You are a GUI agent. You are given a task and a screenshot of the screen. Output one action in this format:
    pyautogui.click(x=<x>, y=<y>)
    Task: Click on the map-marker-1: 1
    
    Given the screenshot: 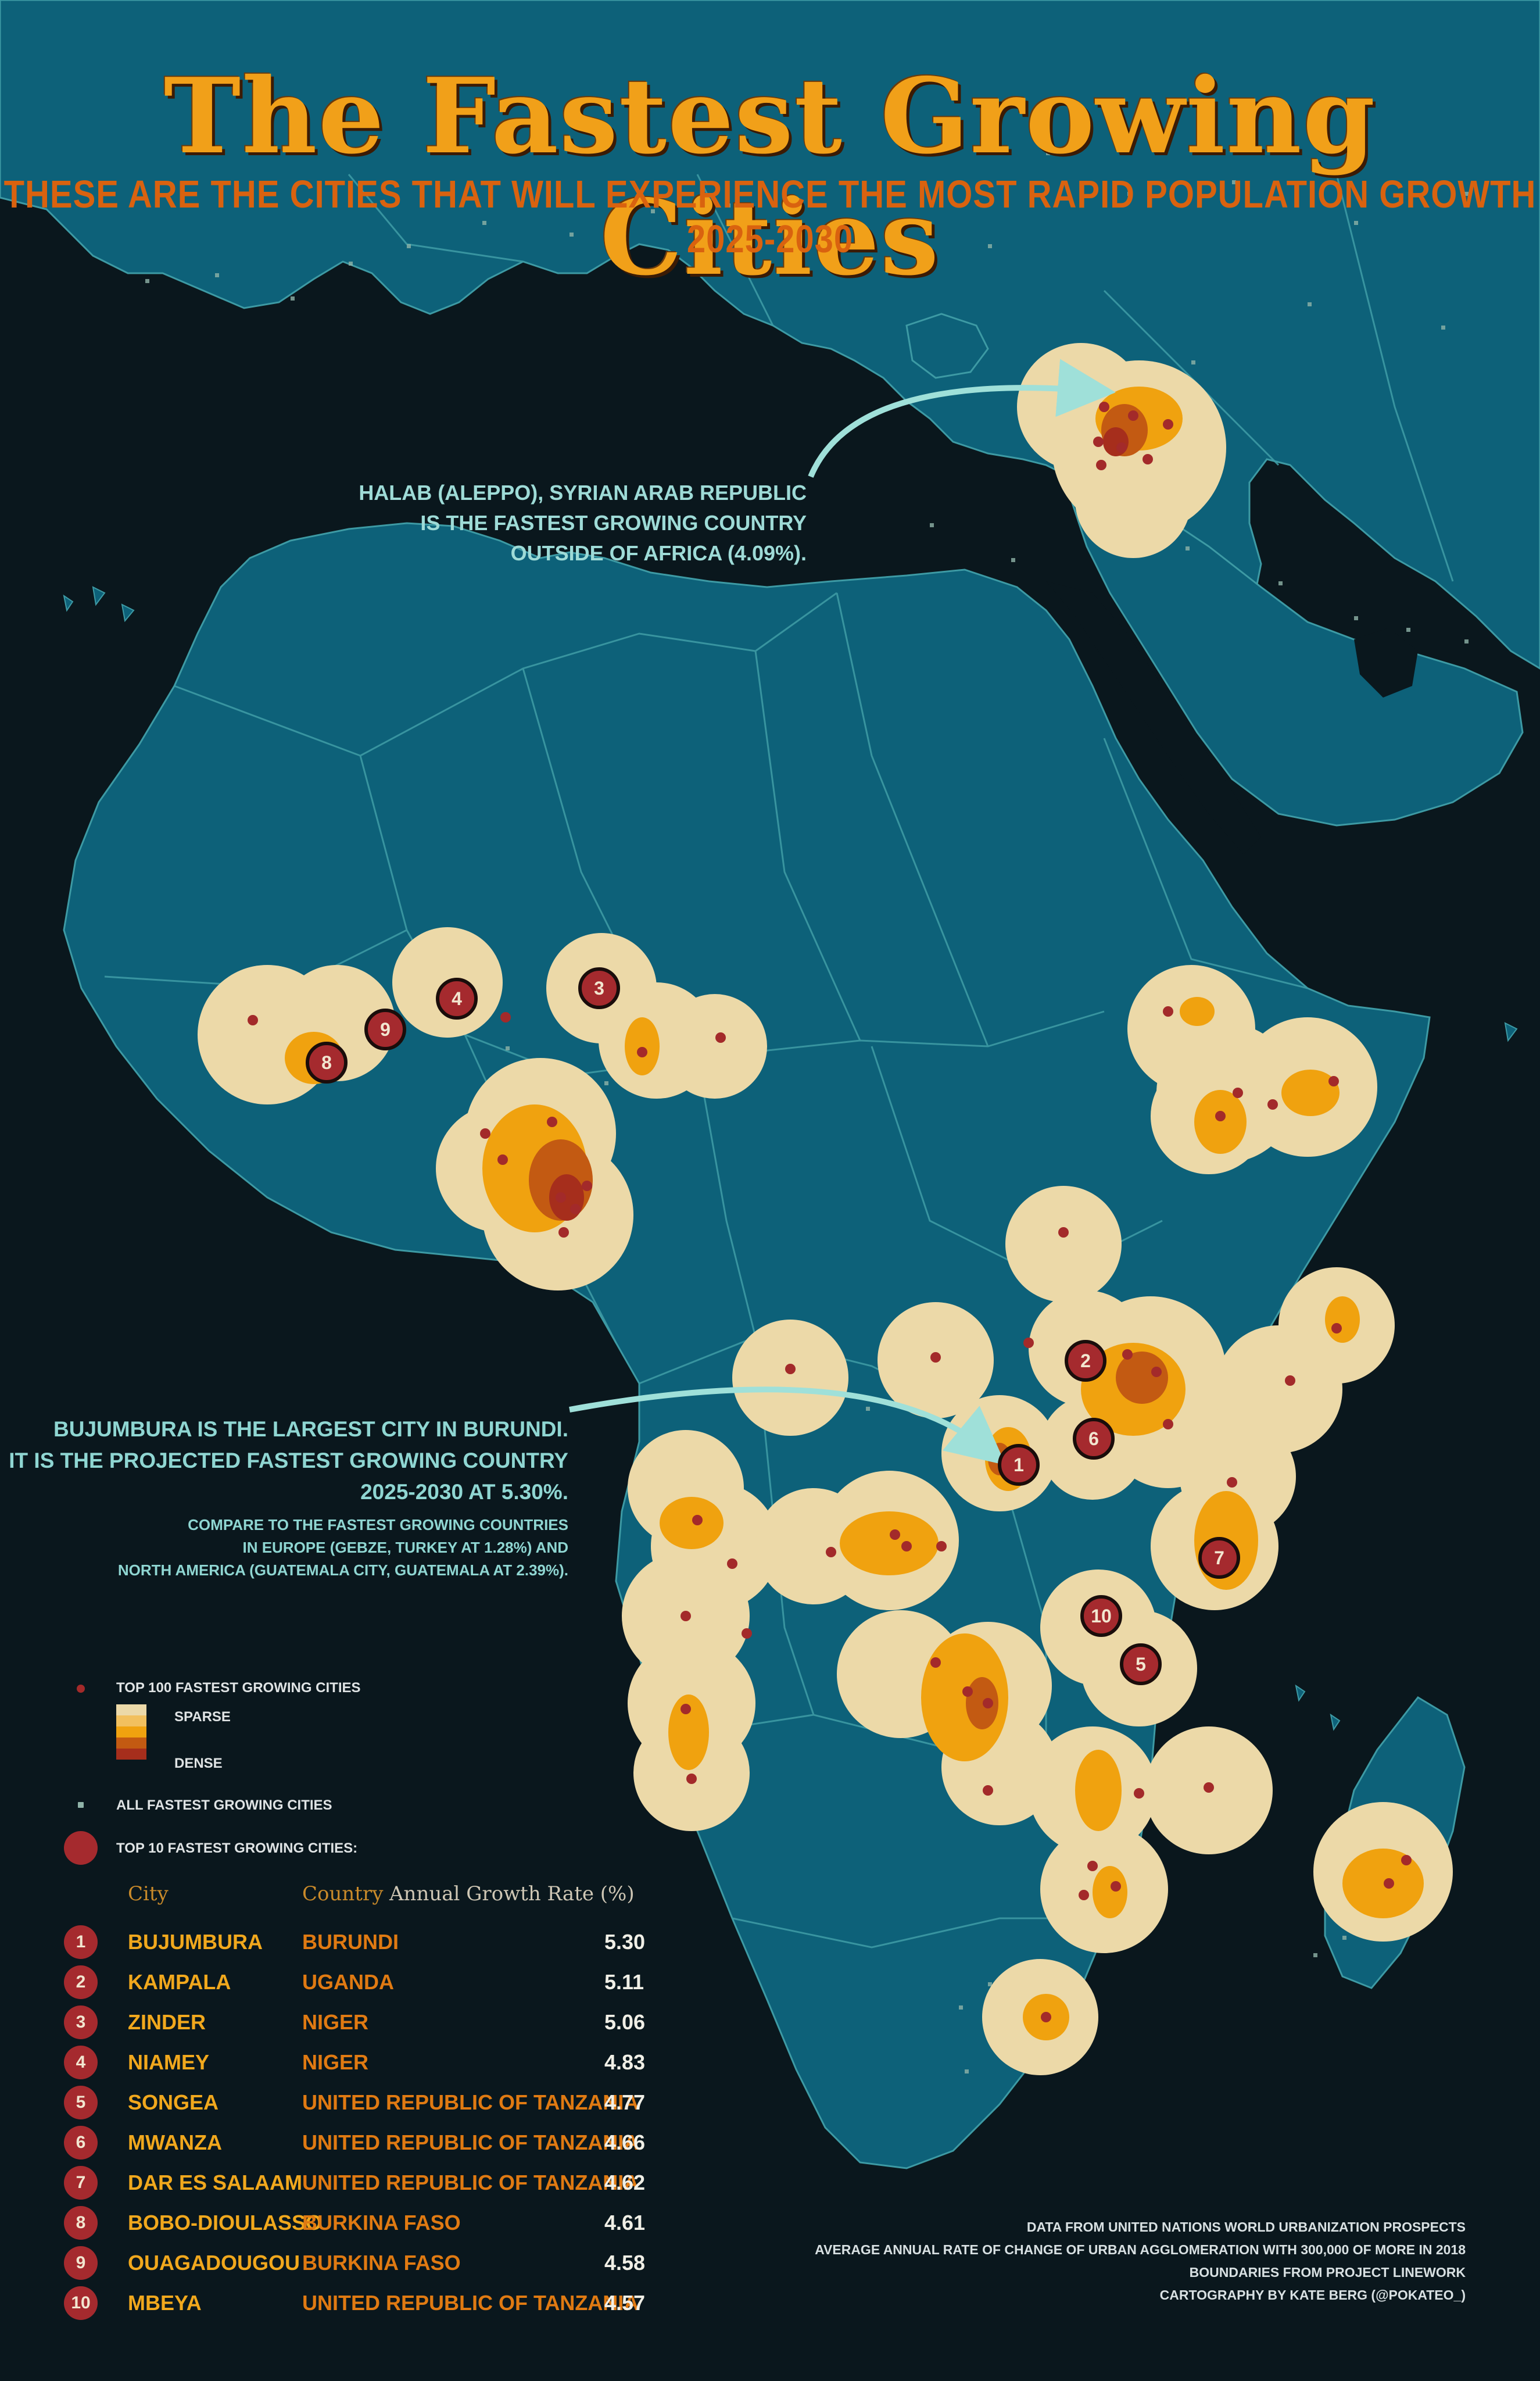 What is the action you would take?
    pyautogui.click(x=1019, y=1465)
    